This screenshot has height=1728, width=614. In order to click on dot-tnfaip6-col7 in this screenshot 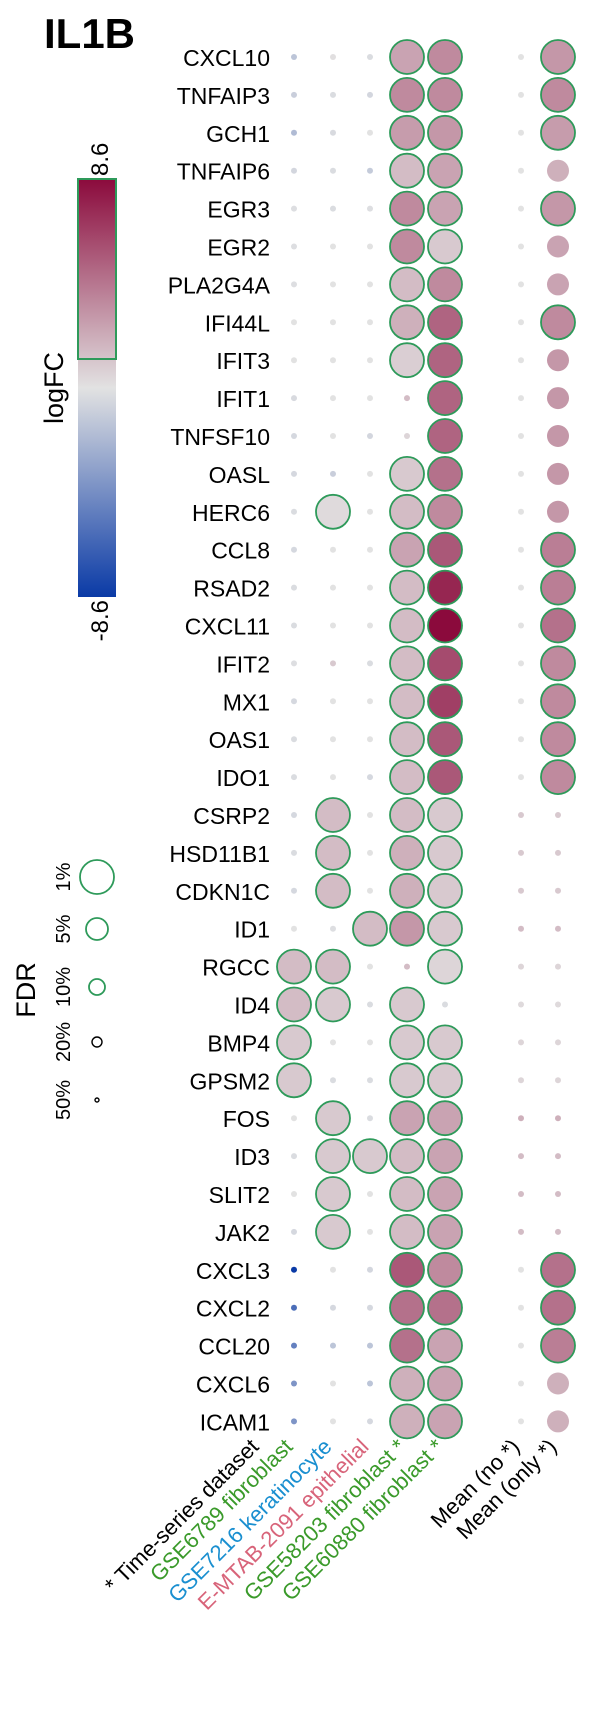, I will do `click(558, 170)`.